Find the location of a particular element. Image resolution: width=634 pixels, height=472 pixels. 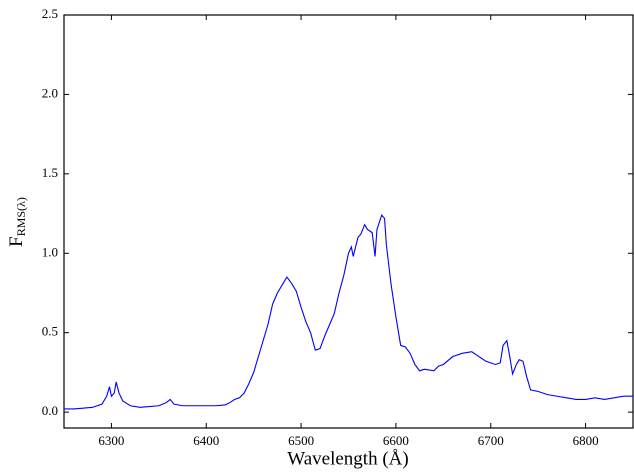

y-tick-label: 2.5 is located at coordinates (50, 13).